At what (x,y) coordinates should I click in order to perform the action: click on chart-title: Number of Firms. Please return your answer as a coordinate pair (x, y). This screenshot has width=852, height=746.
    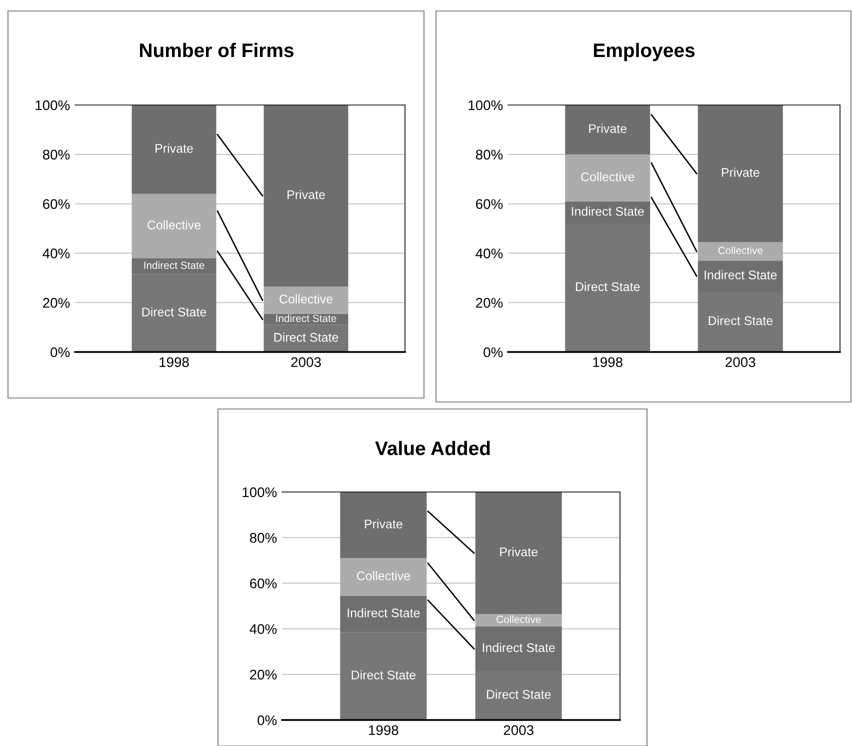
    Looking at the image, I should click on (217, 50).